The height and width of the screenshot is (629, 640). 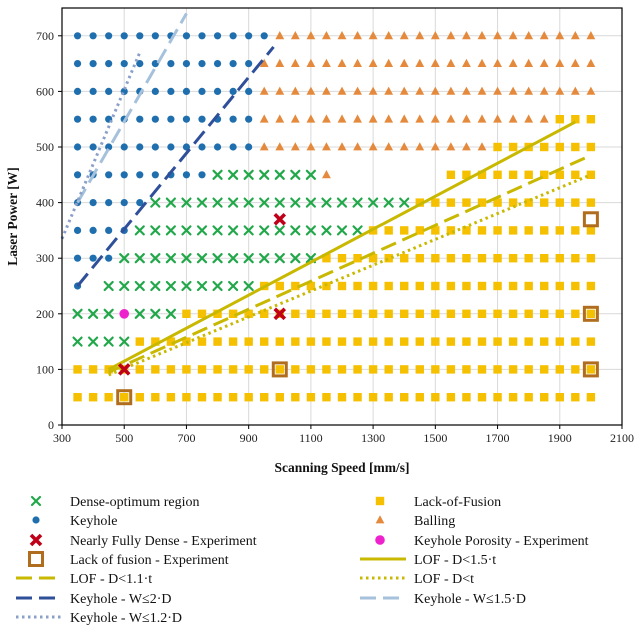 What do you see at coordinates (45, 369) in the screenshot?
I see `y-tick-label: 100` at bounding box center [45, 369].